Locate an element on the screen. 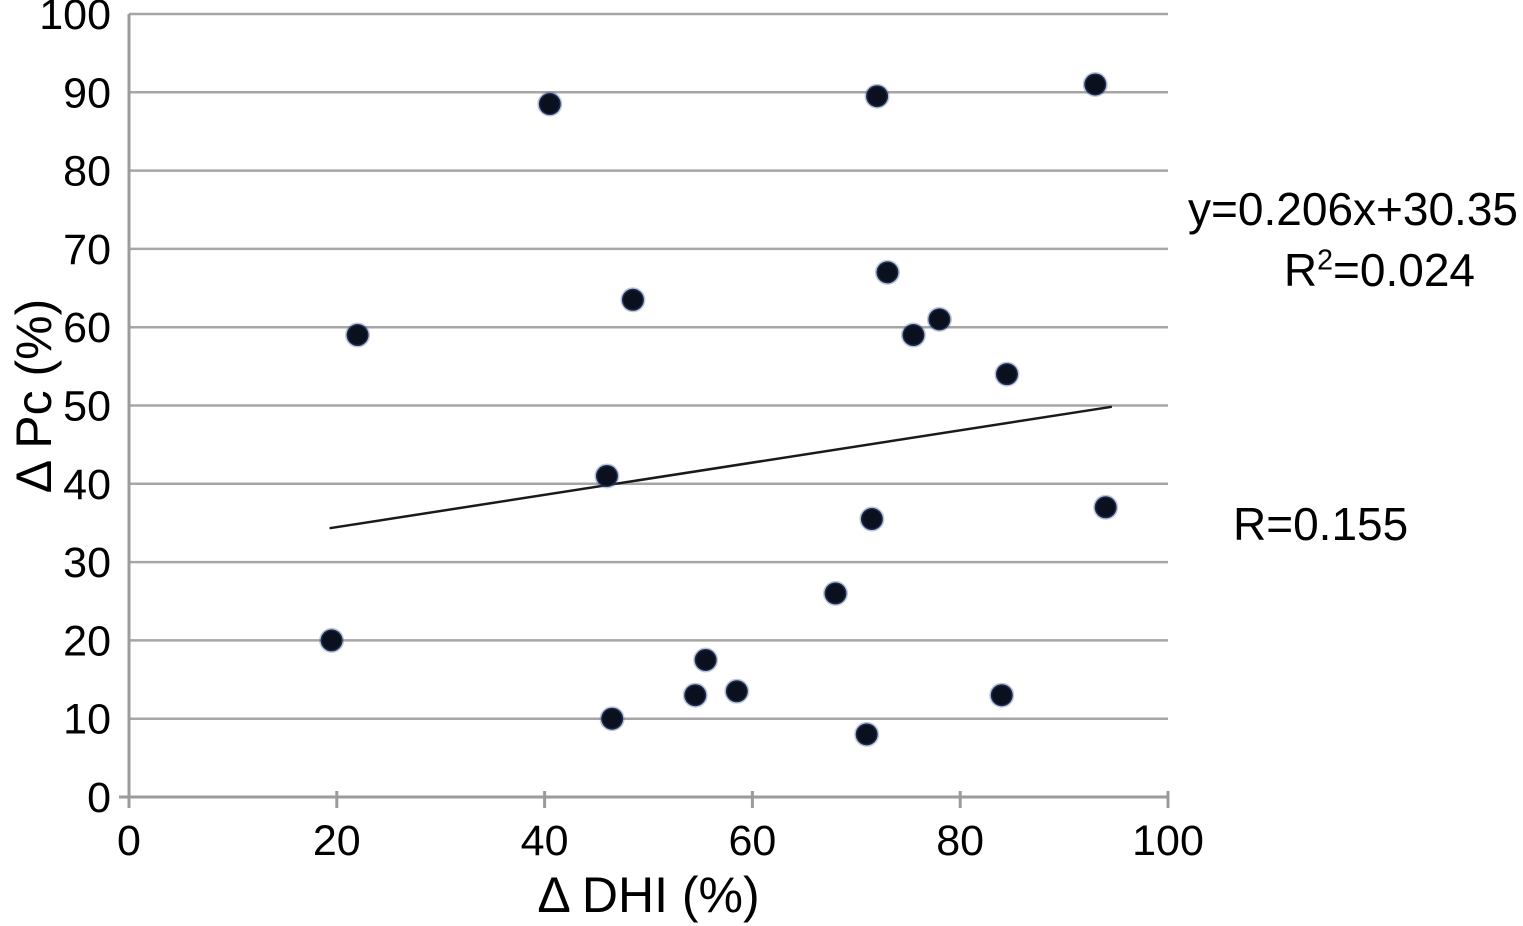  x-tick-label-40: 40 is located at coordinates (545, 841).